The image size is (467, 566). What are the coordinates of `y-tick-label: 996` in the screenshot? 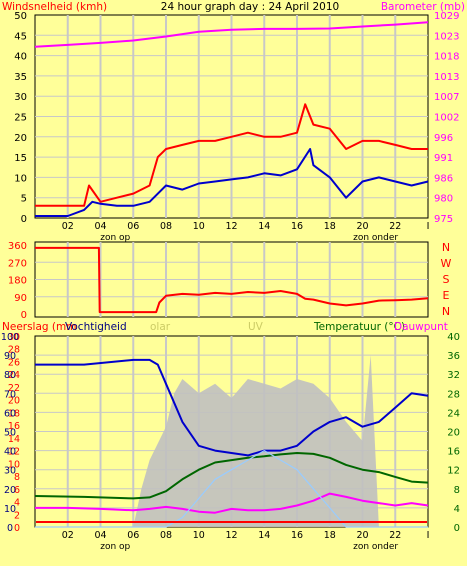 It's located at (443, 138).